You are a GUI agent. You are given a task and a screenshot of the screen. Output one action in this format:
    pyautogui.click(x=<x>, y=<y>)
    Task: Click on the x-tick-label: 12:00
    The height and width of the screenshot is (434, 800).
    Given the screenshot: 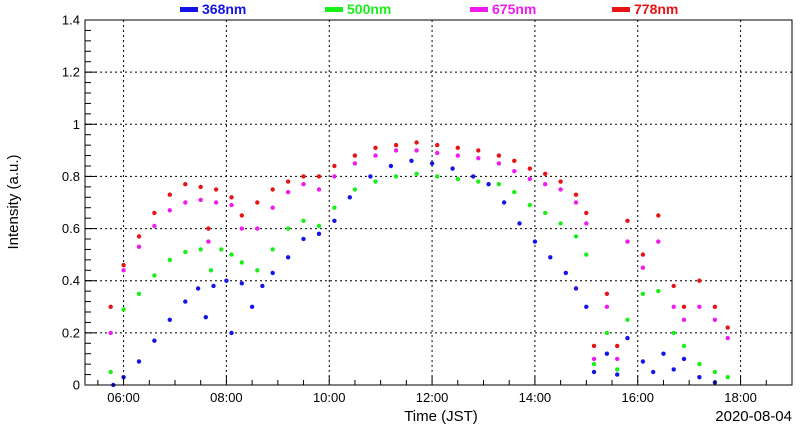 What is the action you would take?
    pyautogui.click(x=432, y=397)
    